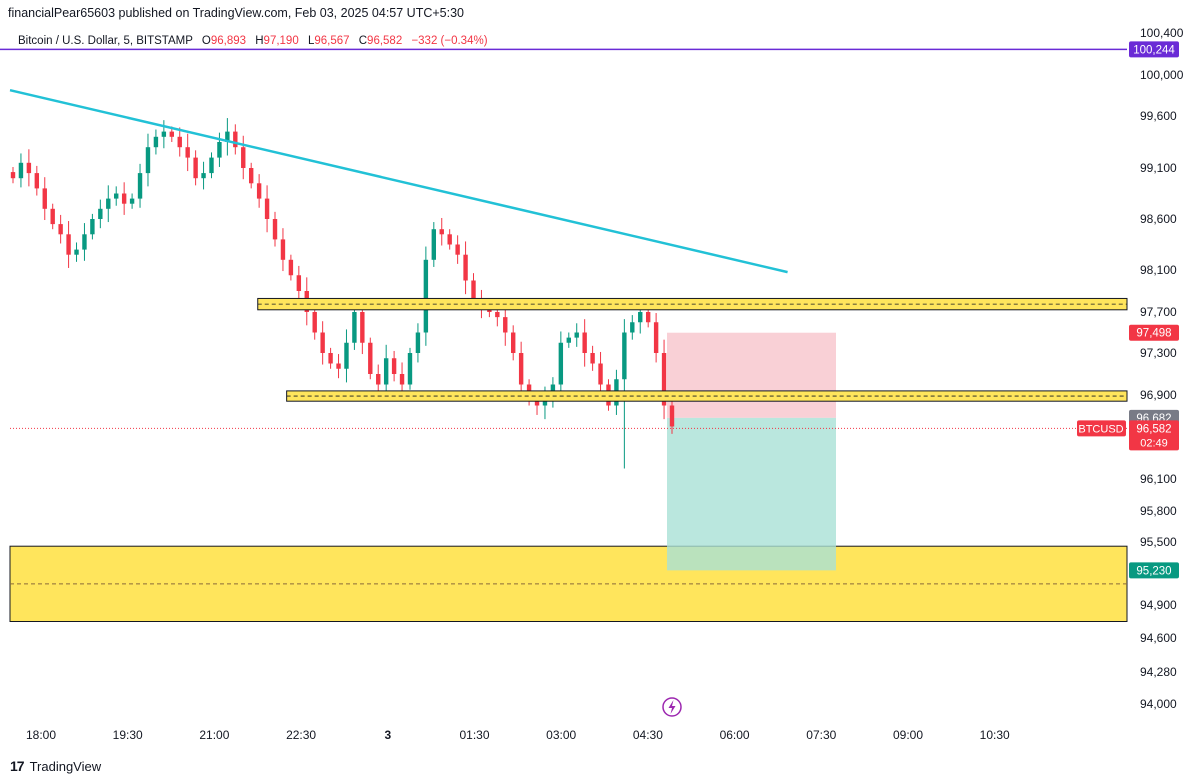 This screenshot has width=1200, height=784. I want to click on lightning-icon, so click(672, 707).